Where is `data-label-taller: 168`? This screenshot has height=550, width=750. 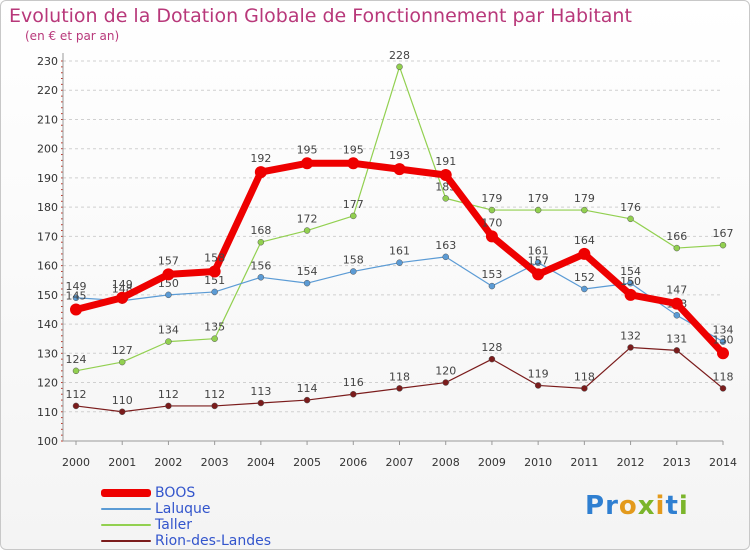 data-label-taller: 168 is located at coordinates (260, 230).